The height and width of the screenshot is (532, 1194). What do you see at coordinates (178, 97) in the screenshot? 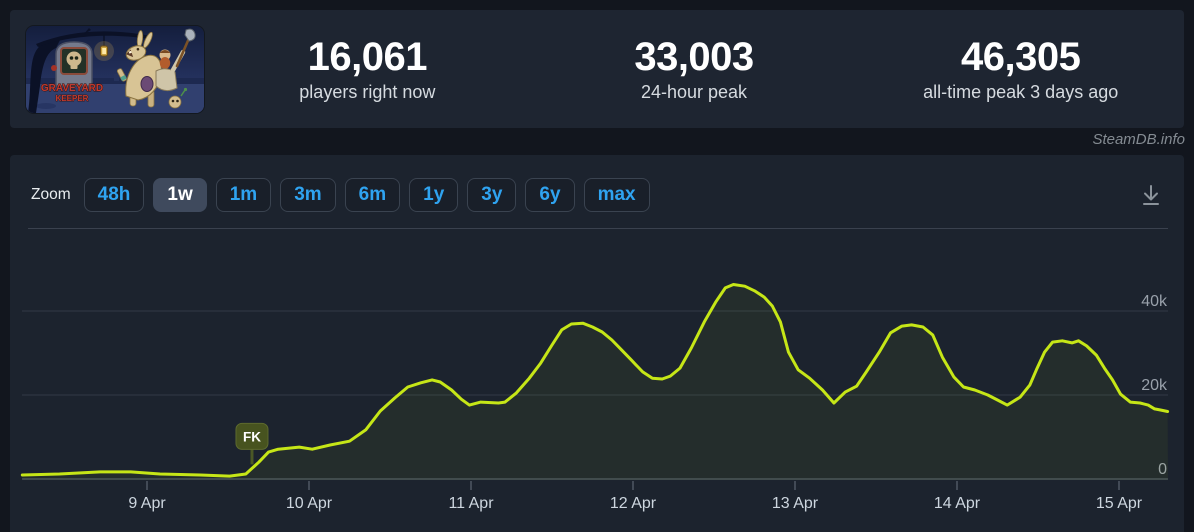
I see `ground-skull` at bounding box center [178, 97].